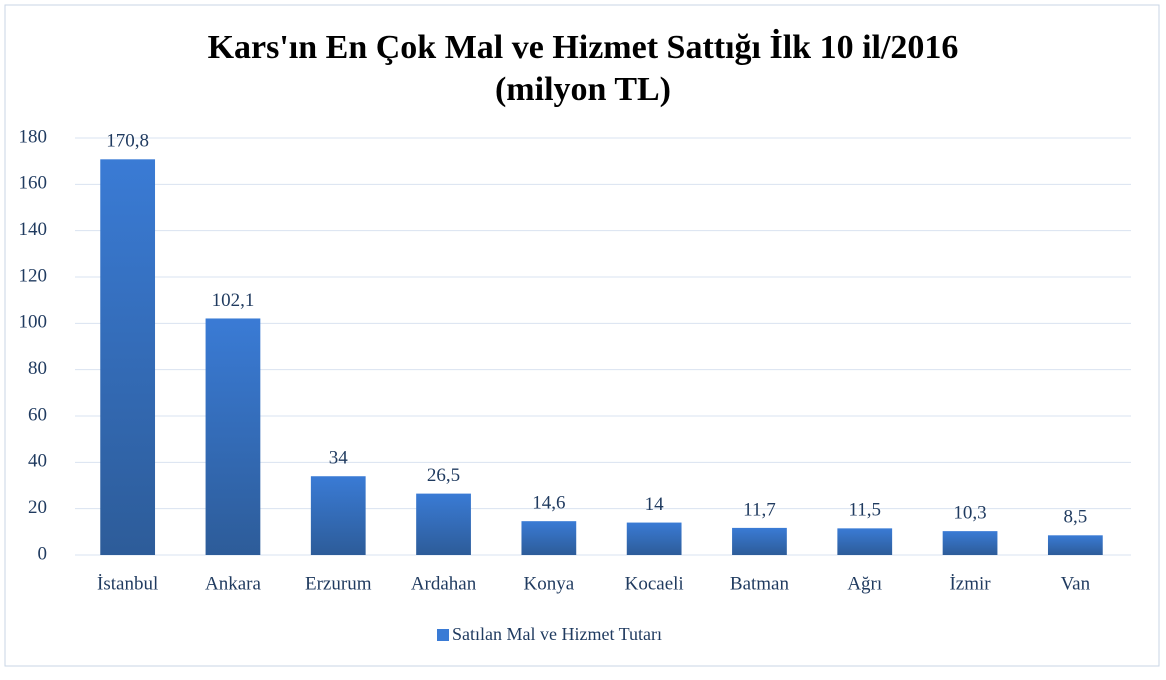 This screenshot has height=680, width=1166. Describe the element at coordinates (557, 634) in the screenshot. I see `legend-label: Satılan Mal ve Hizmet Tutarı` at that location.